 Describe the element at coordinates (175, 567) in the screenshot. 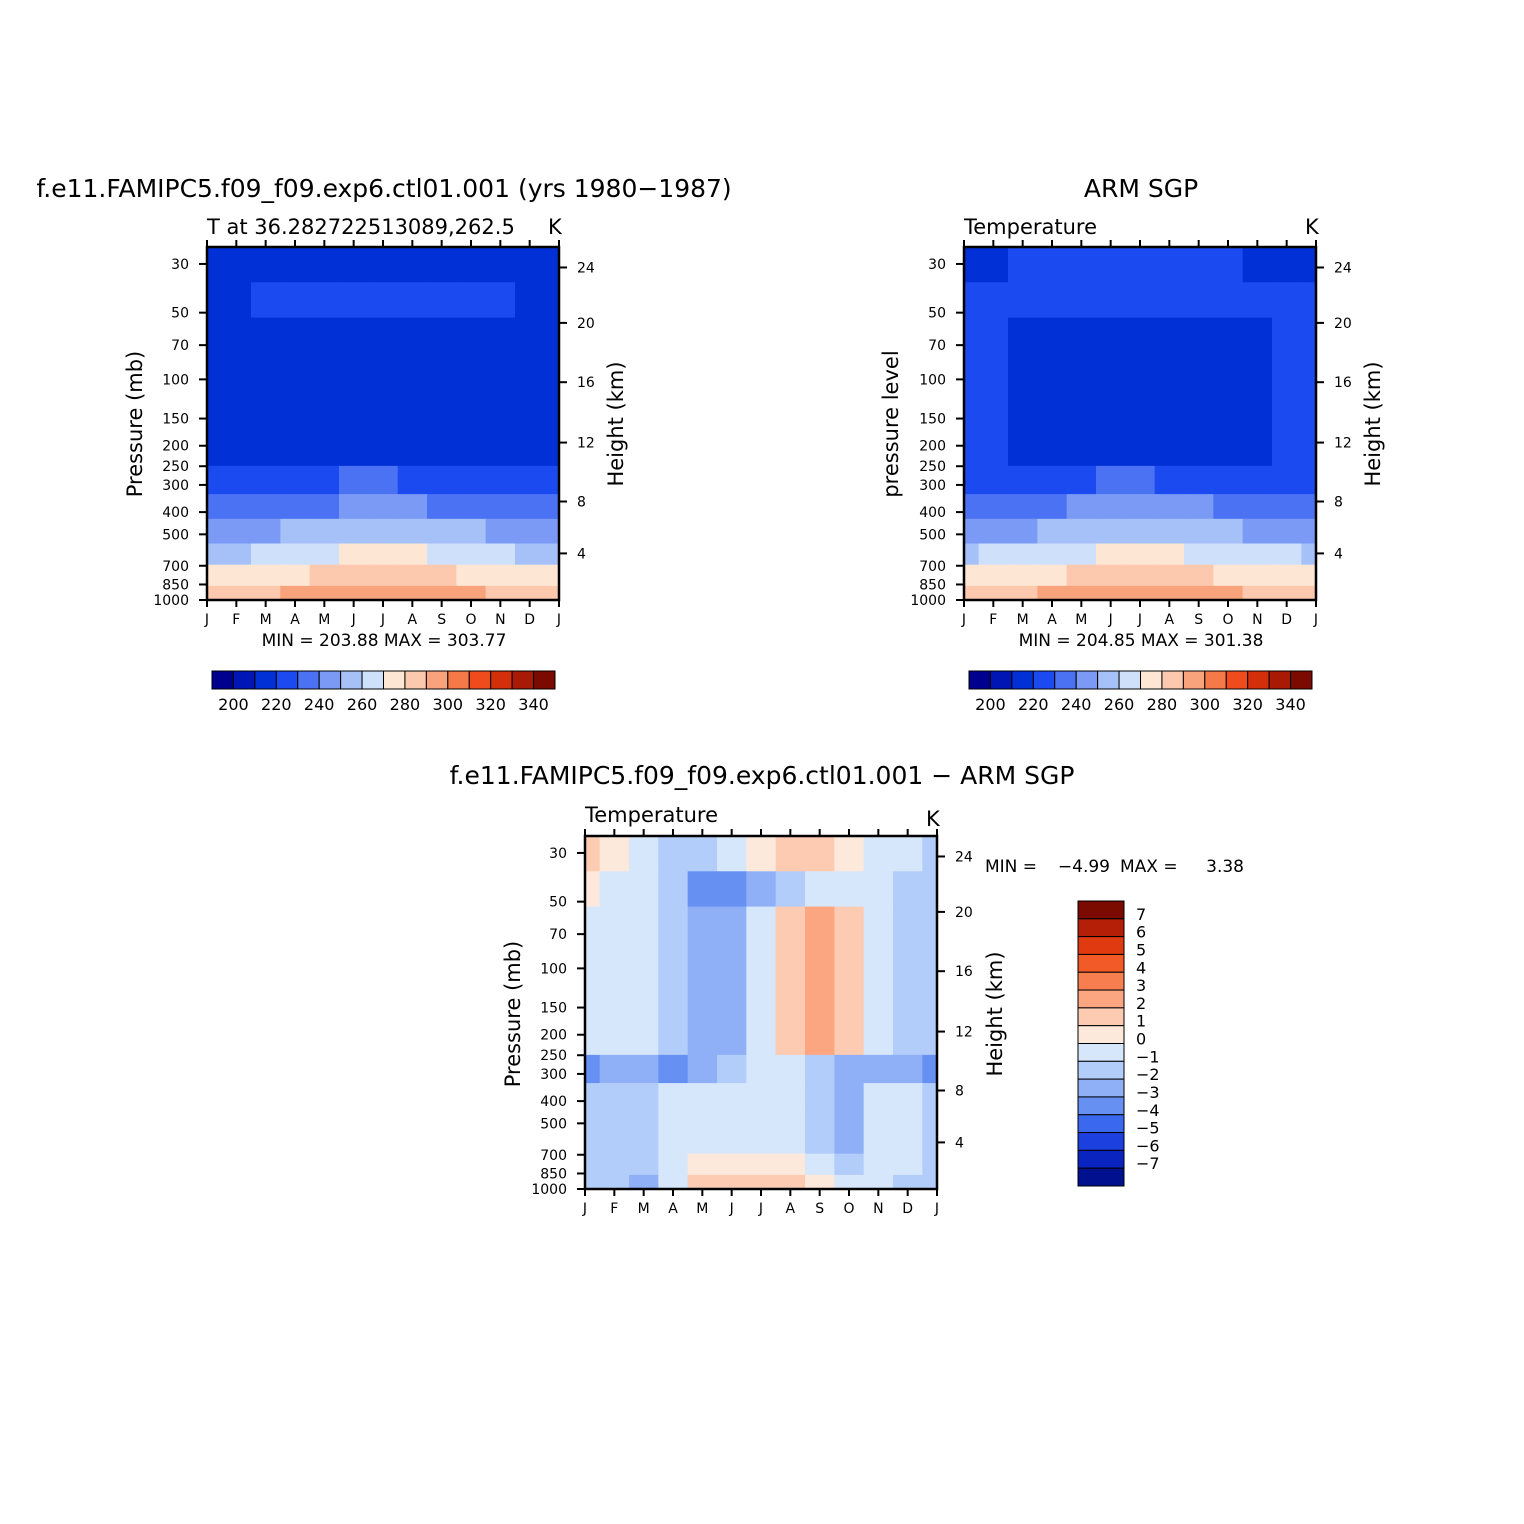

I see `y-tick-label: 700` at that location.